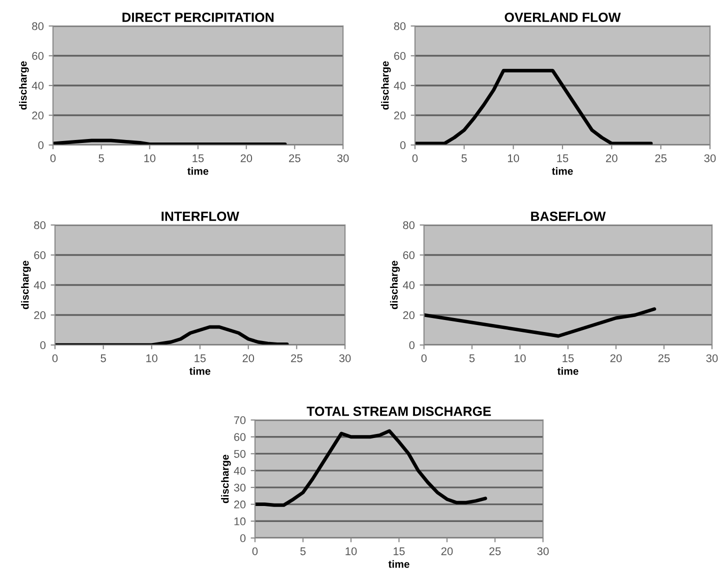 This screenshot has width=719, height=581. I want to click on chart-title: DIRECT PERCIPITATION, so click(198, 17).